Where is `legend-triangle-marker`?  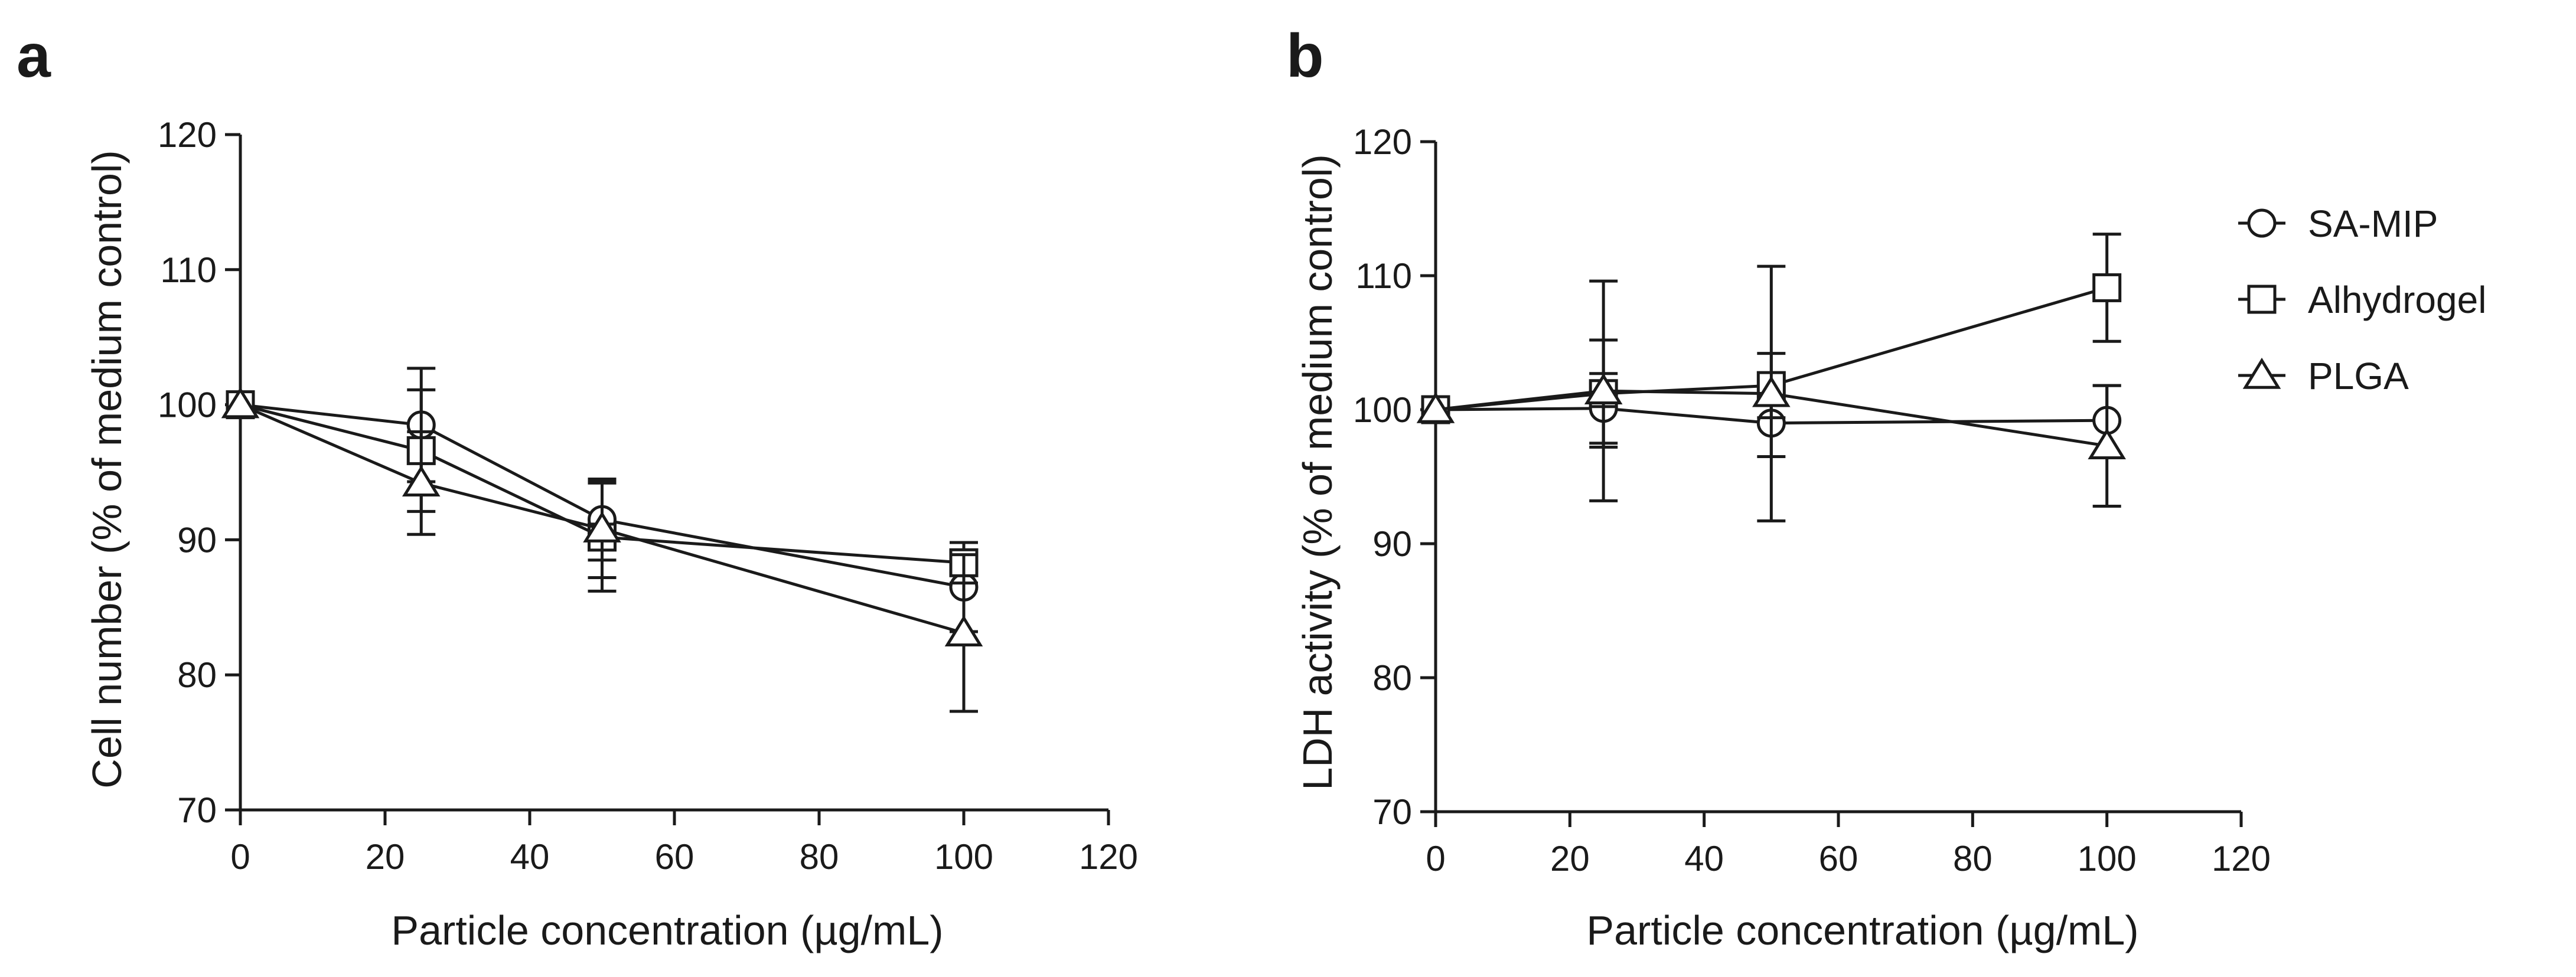
legend-triangle-marker is located at coordinates (2261, 373).